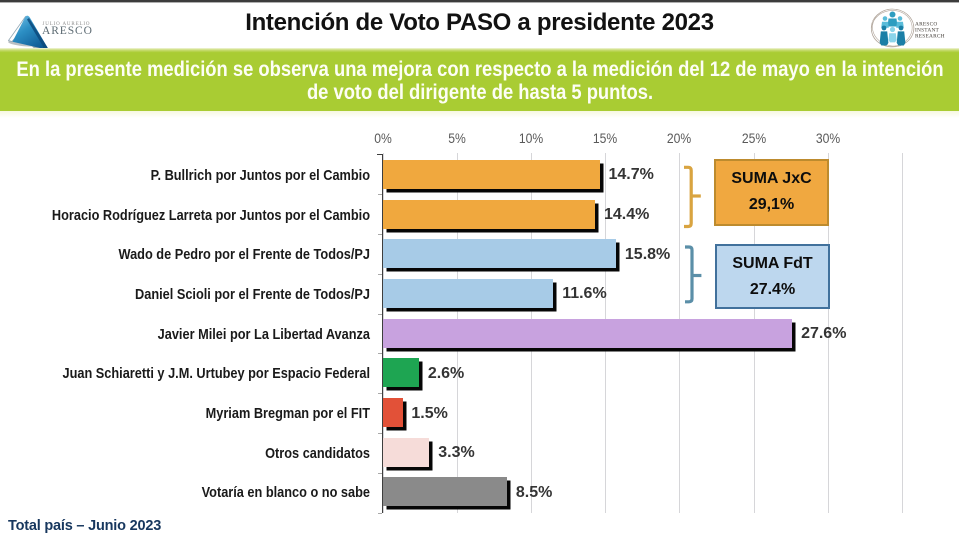  What do you see at coordinates (930, 36) in the screenshot?
I see `svg-text: RESEARCH` at bounding box center [930, 36].